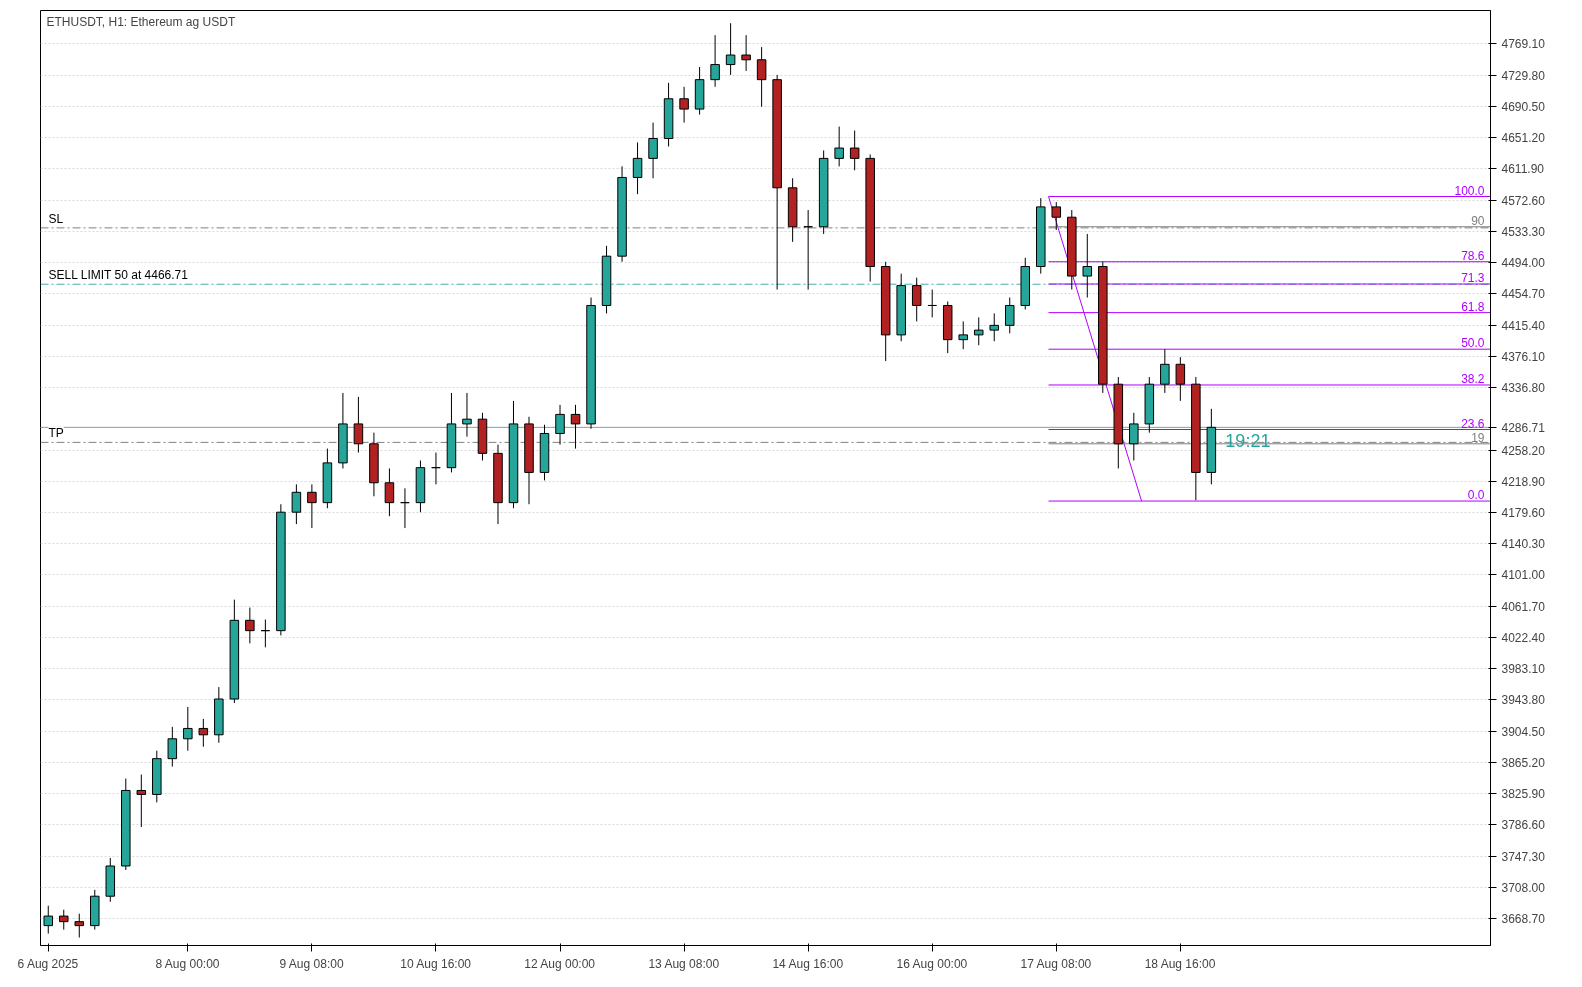  I want to click on y-tick-label: 4336.80, so click(1523, 388).